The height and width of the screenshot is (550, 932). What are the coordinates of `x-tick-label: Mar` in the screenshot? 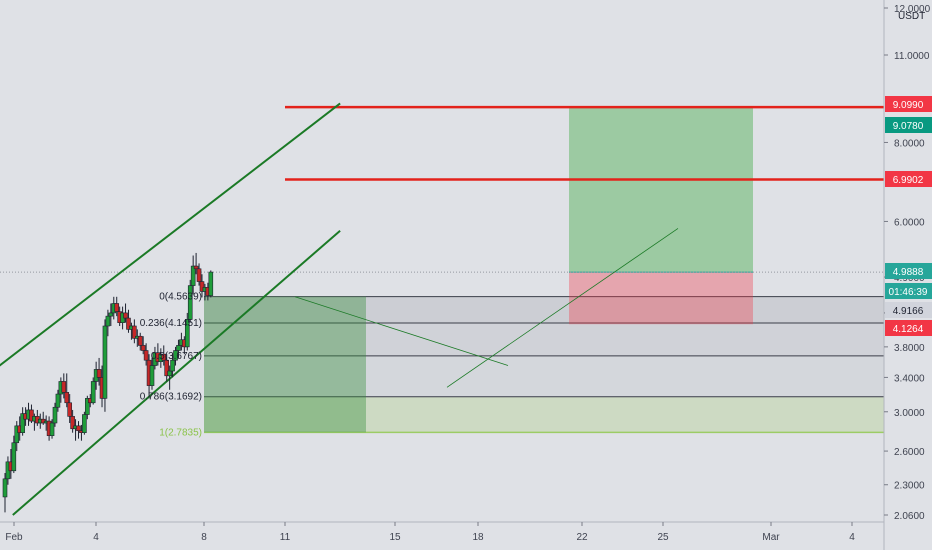 It's located at (771, 537).